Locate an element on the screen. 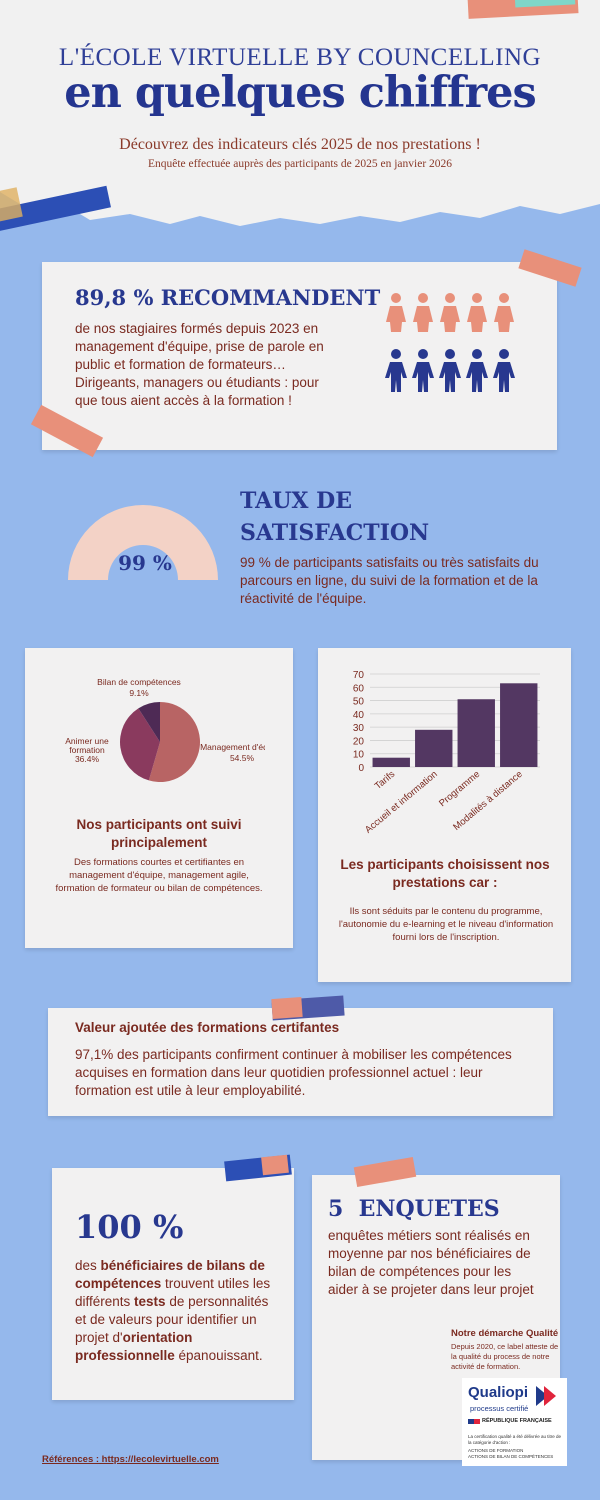  qualiopi-arrow-icon is located at coordinates (546, 1396).